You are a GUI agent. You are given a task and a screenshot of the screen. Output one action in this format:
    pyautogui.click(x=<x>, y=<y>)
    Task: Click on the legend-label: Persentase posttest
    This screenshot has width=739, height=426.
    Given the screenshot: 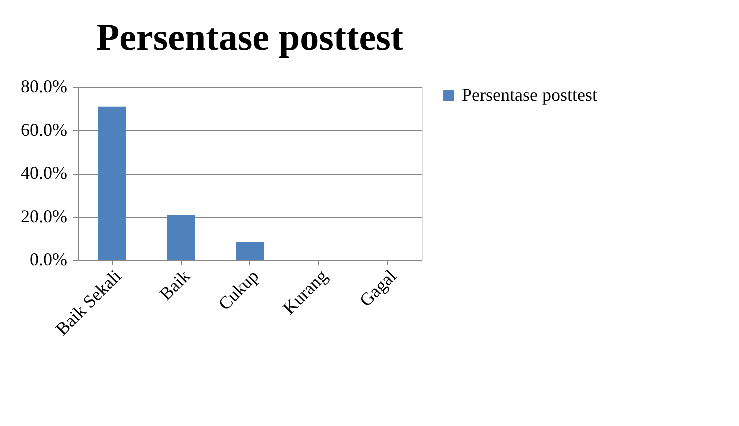 What is the action you would take?
    pyautogui.click(x=530, y=95)
    